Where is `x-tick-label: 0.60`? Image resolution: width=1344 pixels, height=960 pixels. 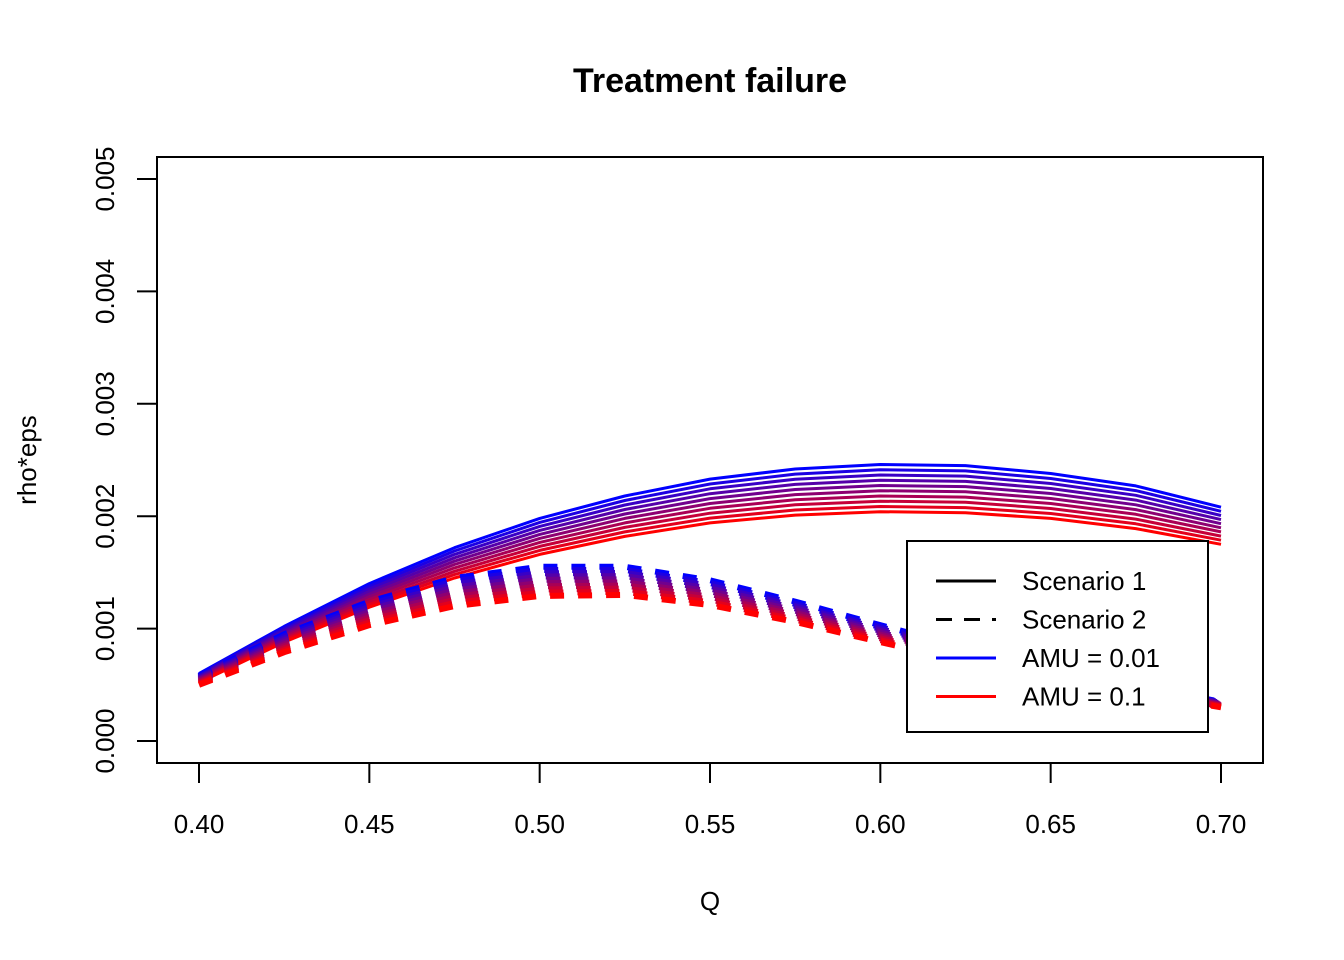 x-tick-label: 0.60 is located at coordinates (880, 824).